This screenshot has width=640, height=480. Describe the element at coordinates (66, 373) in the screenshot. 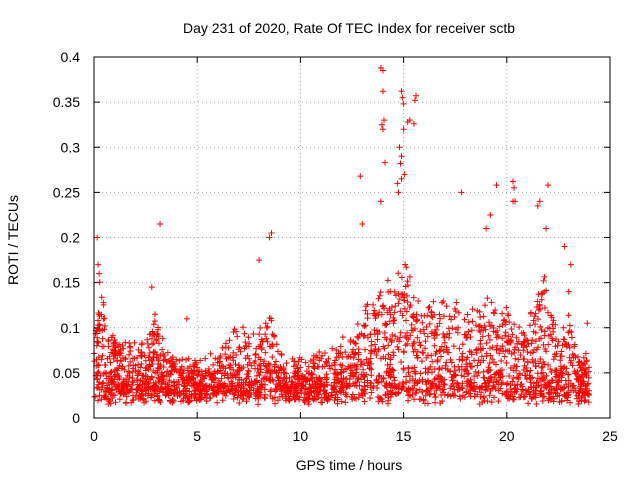

I see `y-tick-label: 0.05` at that location.